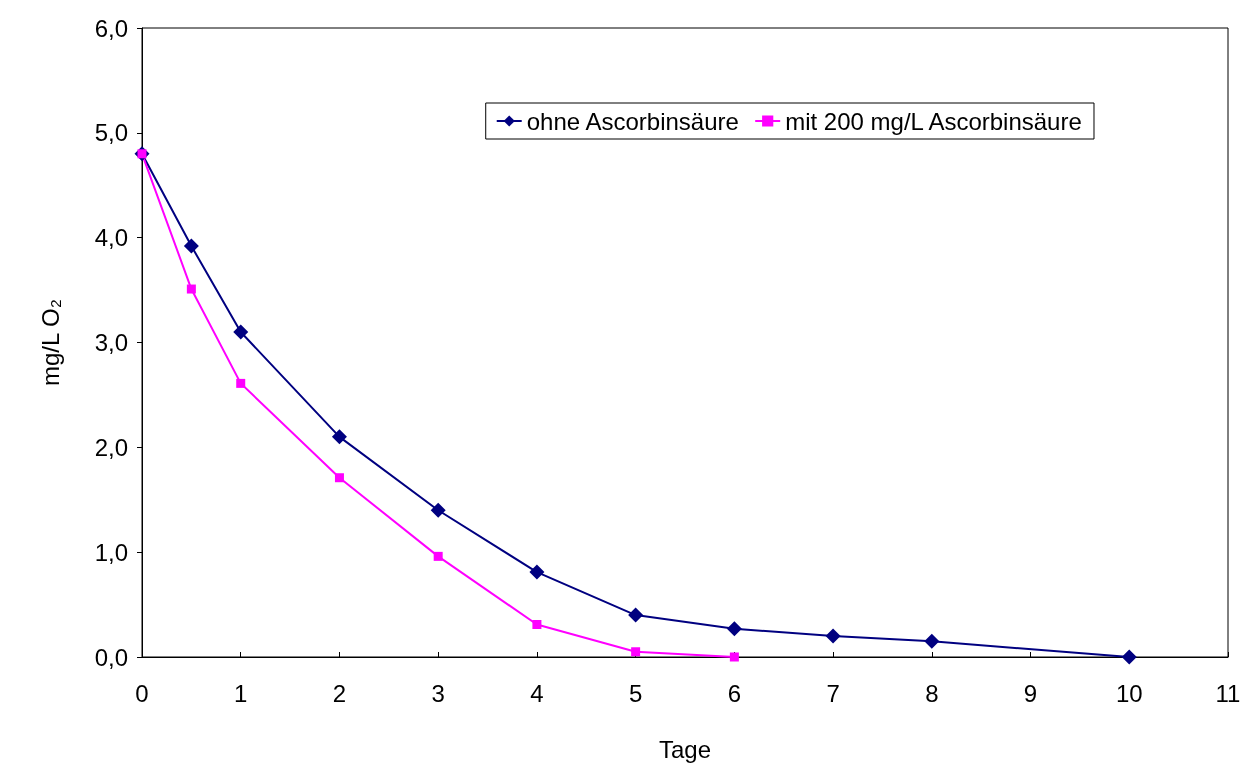  What do you see at coordinates (142, 693) in the screenshot?
I see `x-tick-label: 0` at bounding box center [142, 693].